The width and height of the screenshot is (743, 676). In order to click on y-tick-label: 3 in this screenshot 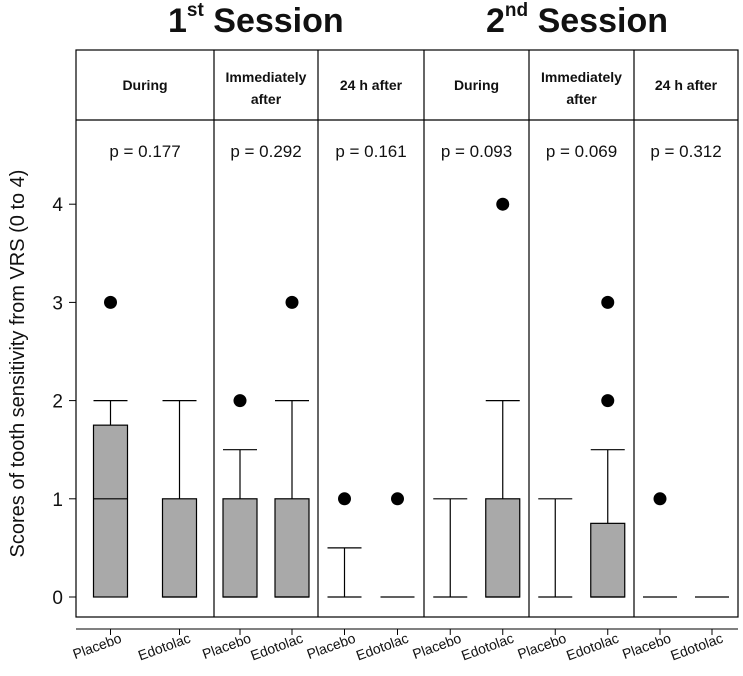, I will do `click(57, 303)`.